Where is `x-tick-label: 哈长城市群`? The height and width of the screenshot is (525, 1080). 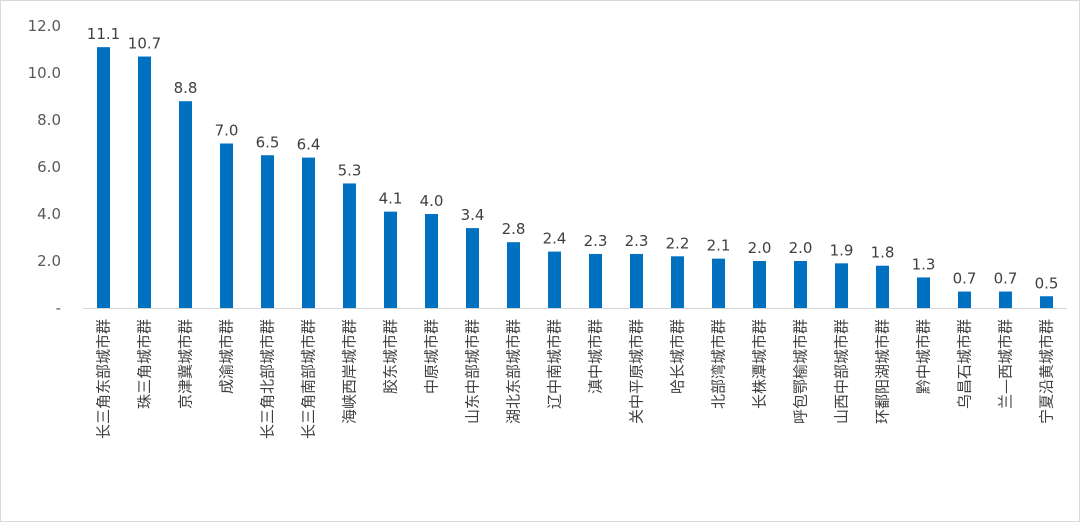 x-tick-label: 哈长城市群 is located at coordinates (678, 356).